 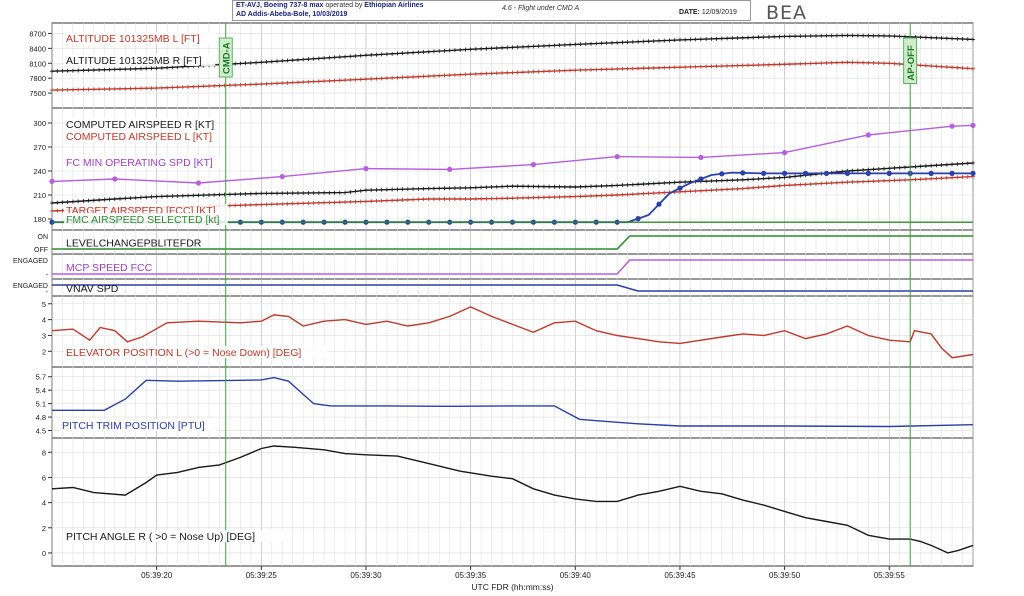 I want to click on series-label: ALTITUDE 101325MB R [FT], so click(x=134, y=61).